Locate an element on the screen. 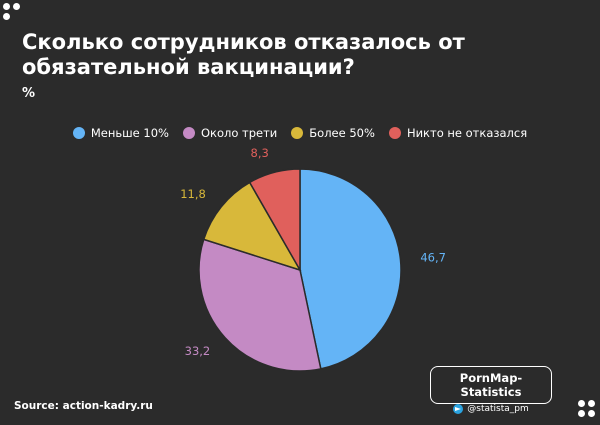  legend-item-0: Меньше 10% is located at coordinates (120, 133).